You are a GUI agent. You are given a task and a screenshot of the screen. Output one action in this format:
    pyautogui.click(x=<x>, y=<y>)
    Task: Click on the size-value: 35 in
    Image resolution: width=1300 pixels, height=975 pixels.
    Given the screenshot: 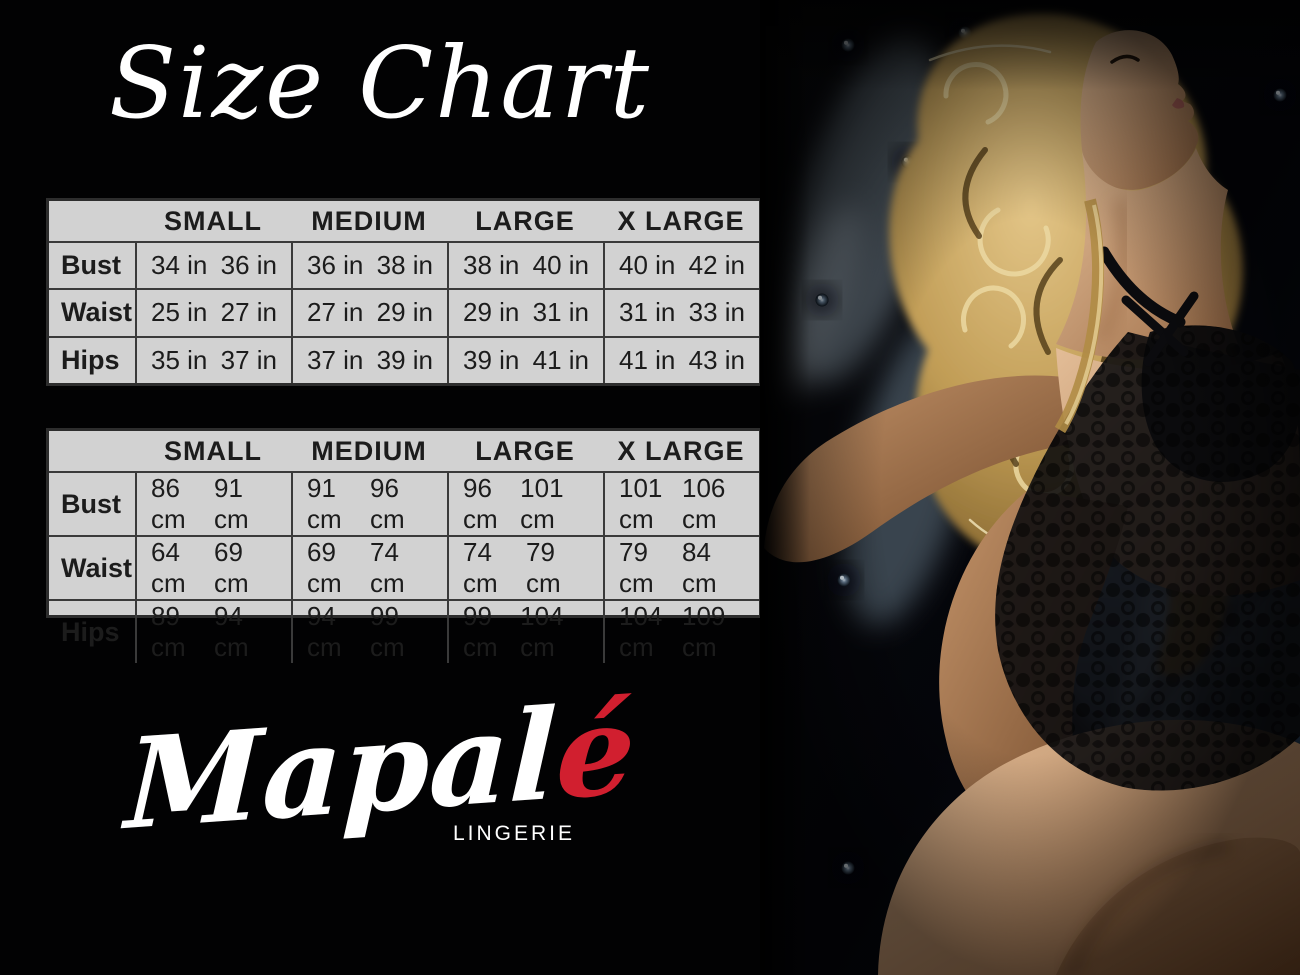 What is the action you would take?
    pyautogui.click(x=179, y=359)
    